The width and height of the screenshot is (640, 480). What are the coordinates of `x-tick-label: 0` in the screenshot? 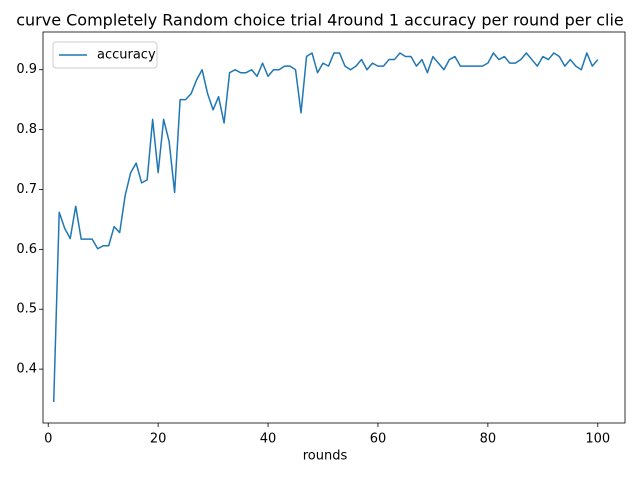 It's located at (48, 439).